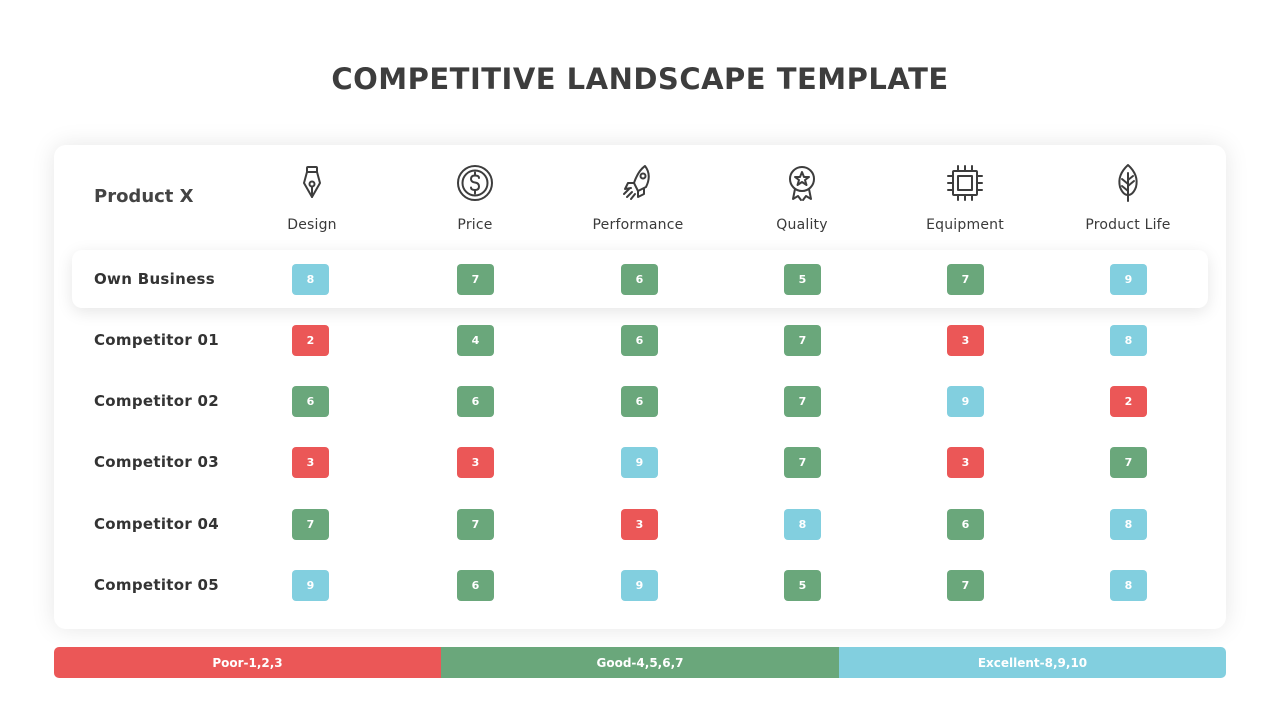 The height and width of the screenshot is (720, 1280). Describe the element at coordinates (157, 340) in the screenshot. I see `row-label: Competitor 01` at that location.